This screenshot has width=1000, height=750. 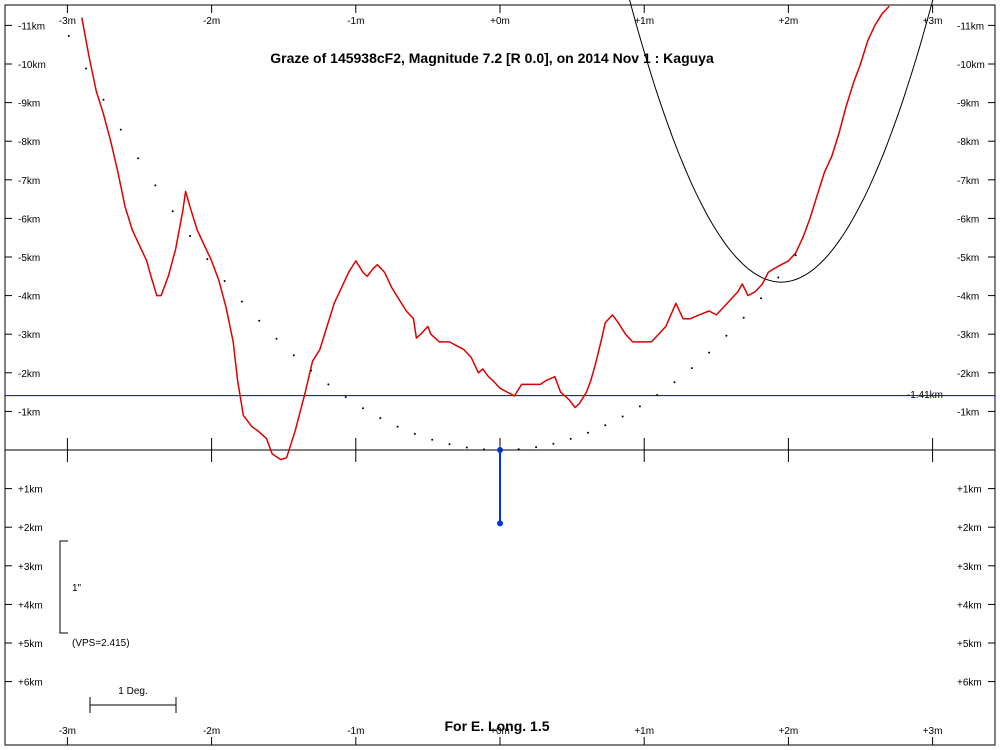 I want to click on x-tick-label-bottom: +2m, so click(x=789, y=731).